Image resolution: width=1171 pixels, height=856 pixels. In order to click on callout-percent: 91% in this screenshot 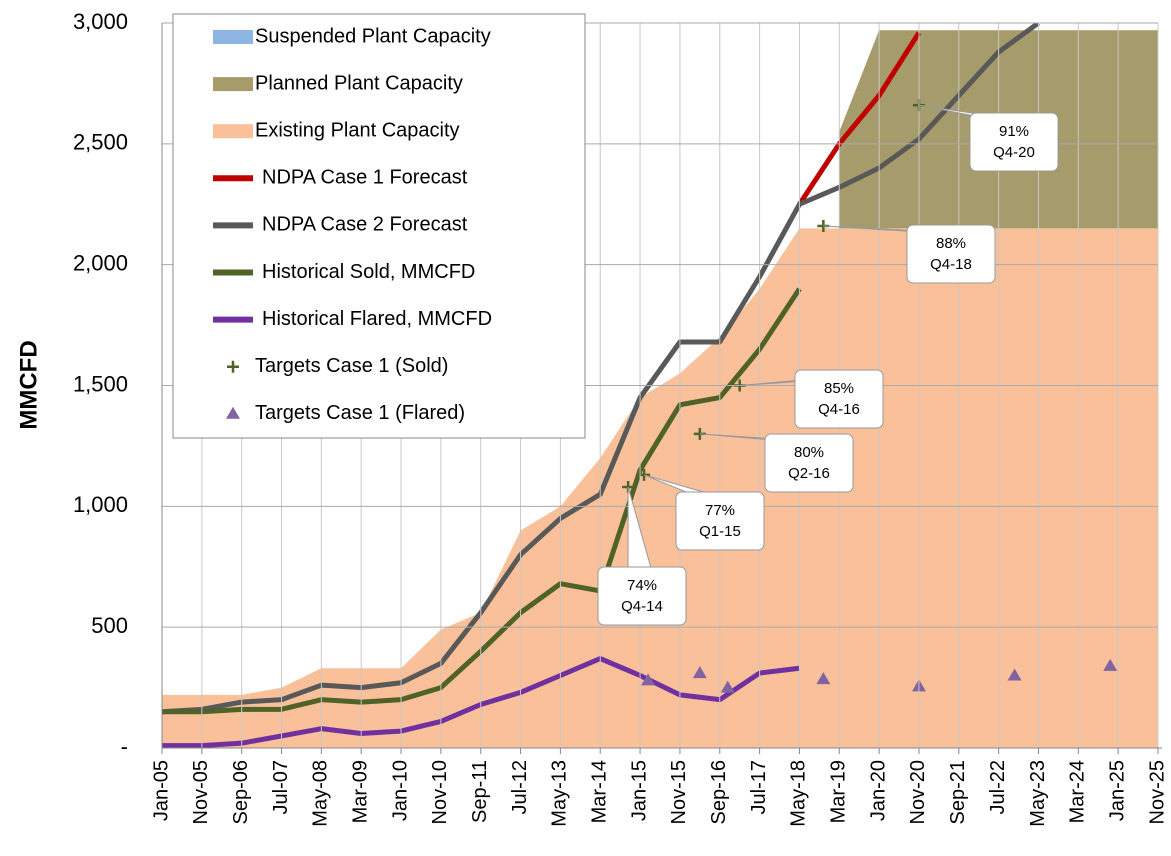, I will do `click(1014, 131)`.